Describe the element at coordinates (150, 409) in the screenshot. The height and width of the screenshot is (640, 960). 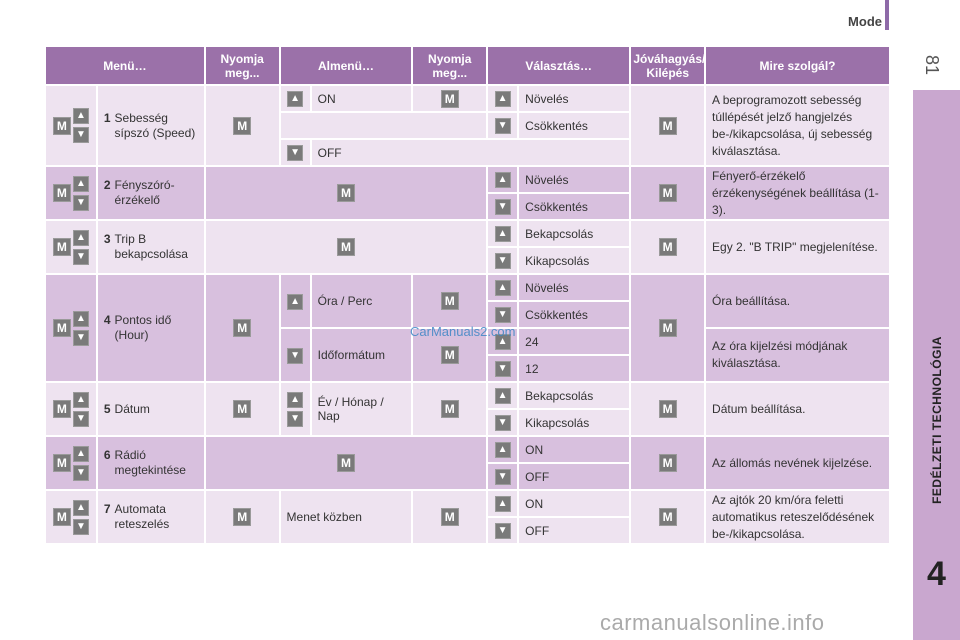
I see `menu-item: 5 Dátum` at that location.